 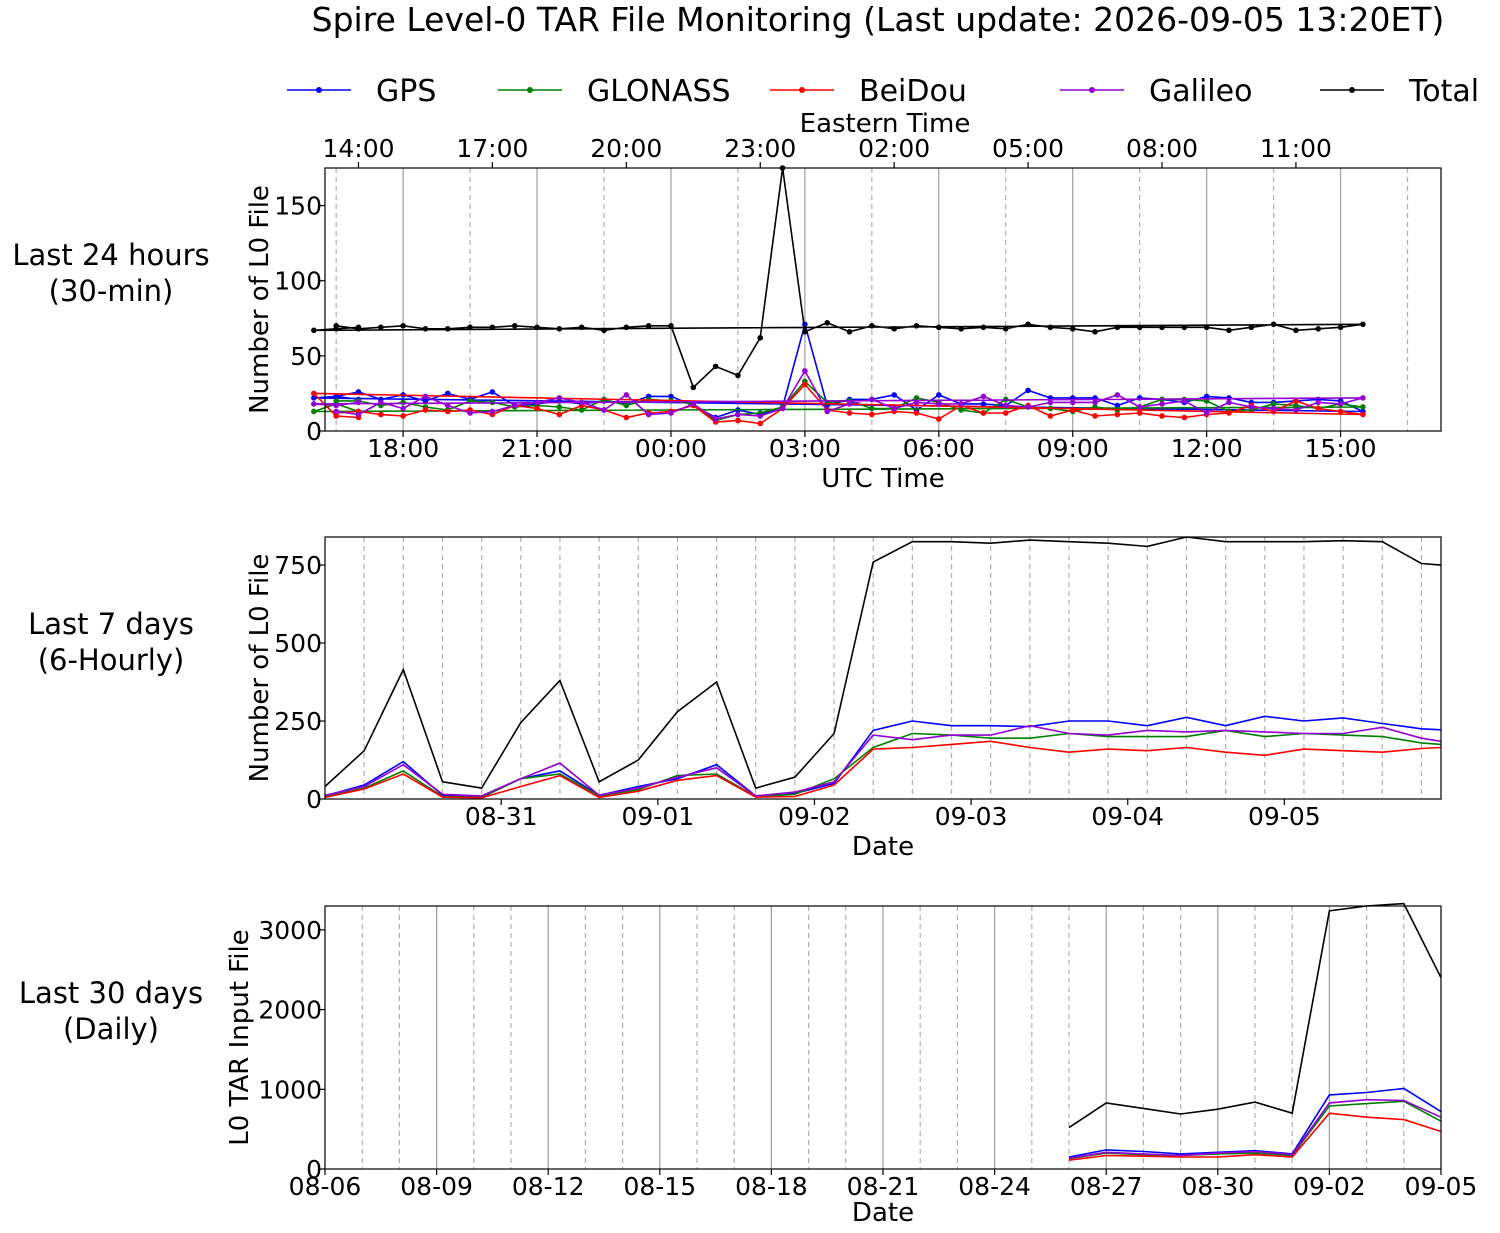 What do you see at coordinates (1284, 816) in the screenshot?
I see `x-tick-label: 09-05` at bounding box center [1284, 816].